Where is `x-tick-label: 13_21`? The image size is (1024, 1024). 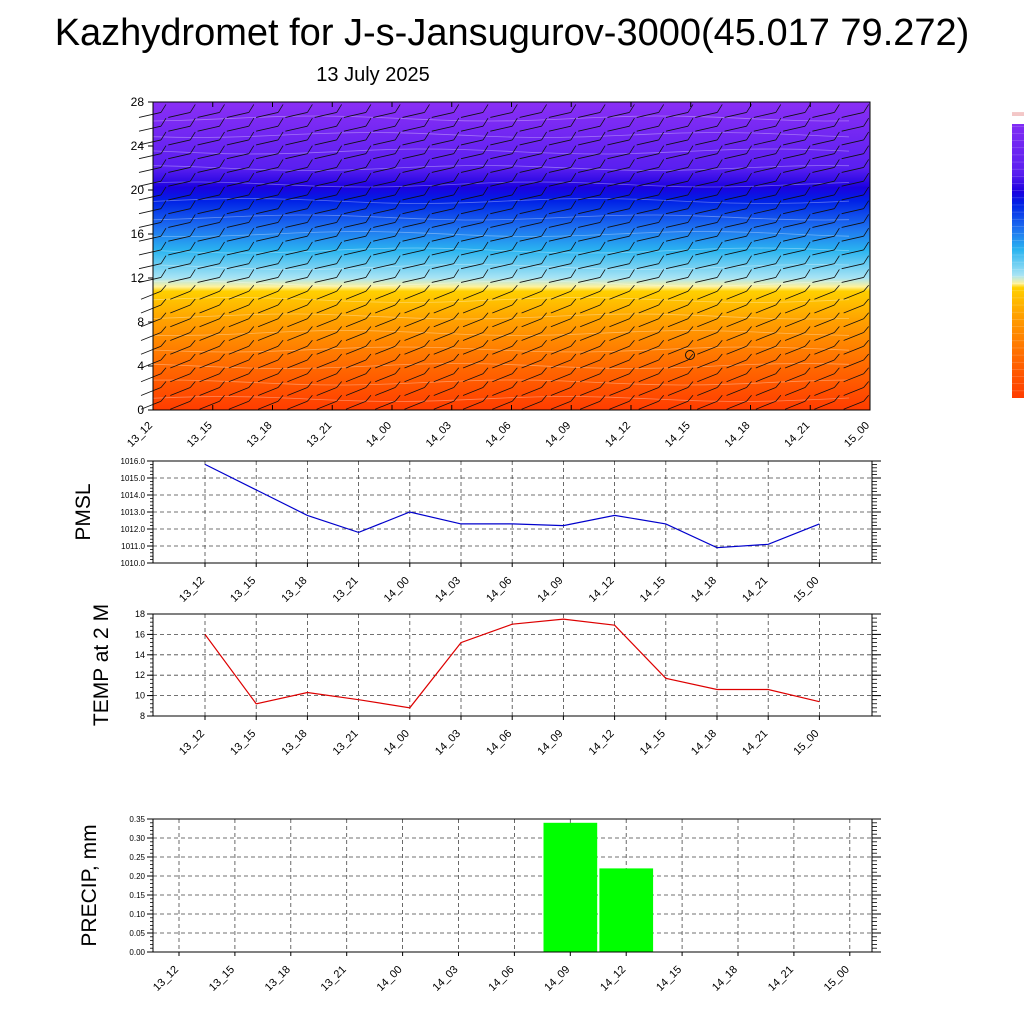 x-tick-label: 13_21 is located at coordinates (346, 743).